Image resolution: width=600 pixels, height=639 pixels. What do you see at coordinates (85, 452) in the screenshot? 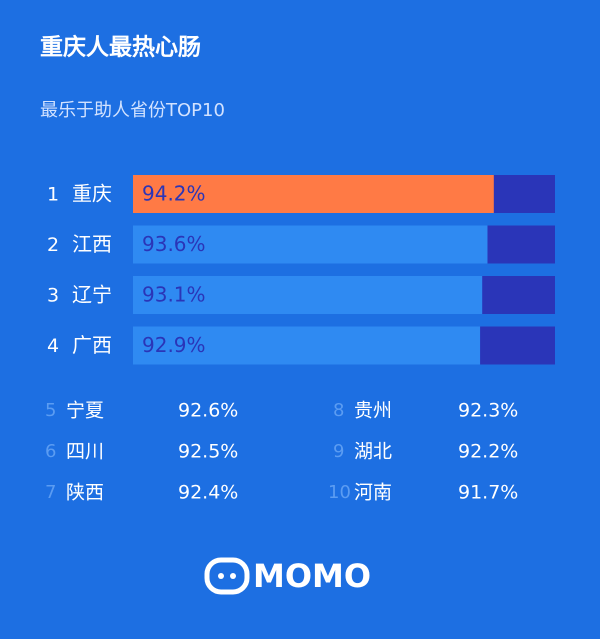
I see `list-name: 四川` at bounding box center [85, 452].